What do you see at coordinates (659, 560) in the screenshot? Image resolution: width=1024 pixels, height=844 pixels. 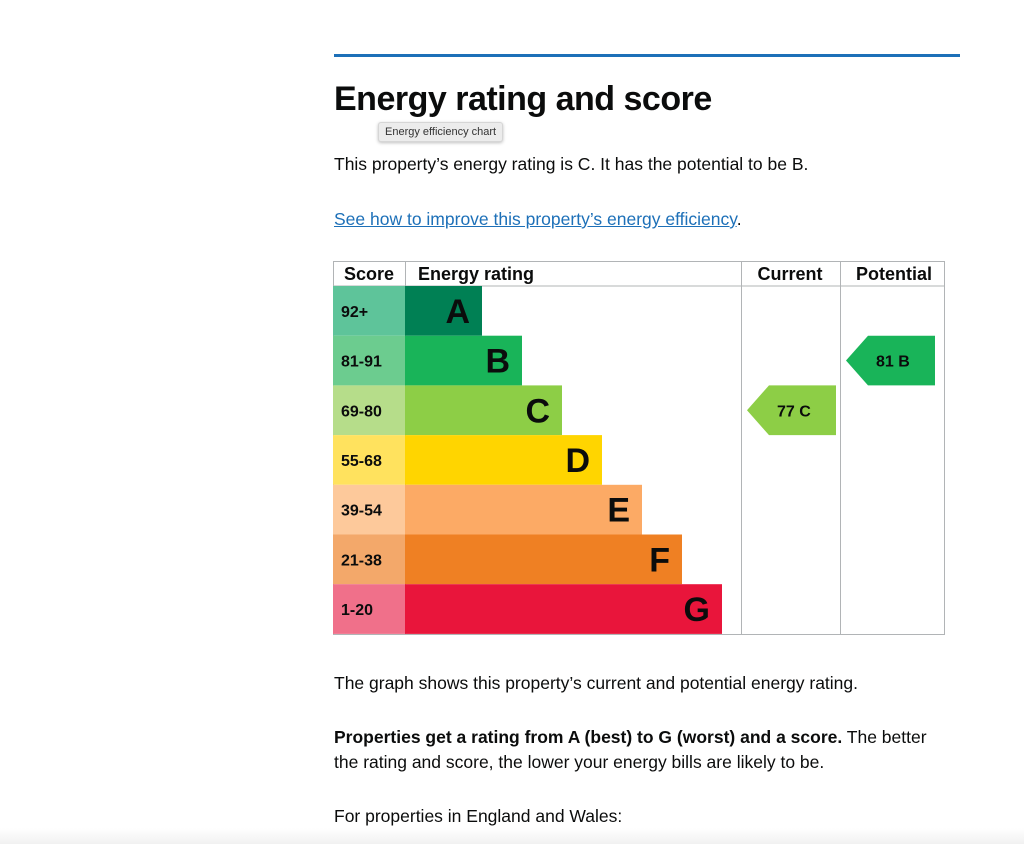 I see `rating-letter-f: F` at bounding box center [659, 560].